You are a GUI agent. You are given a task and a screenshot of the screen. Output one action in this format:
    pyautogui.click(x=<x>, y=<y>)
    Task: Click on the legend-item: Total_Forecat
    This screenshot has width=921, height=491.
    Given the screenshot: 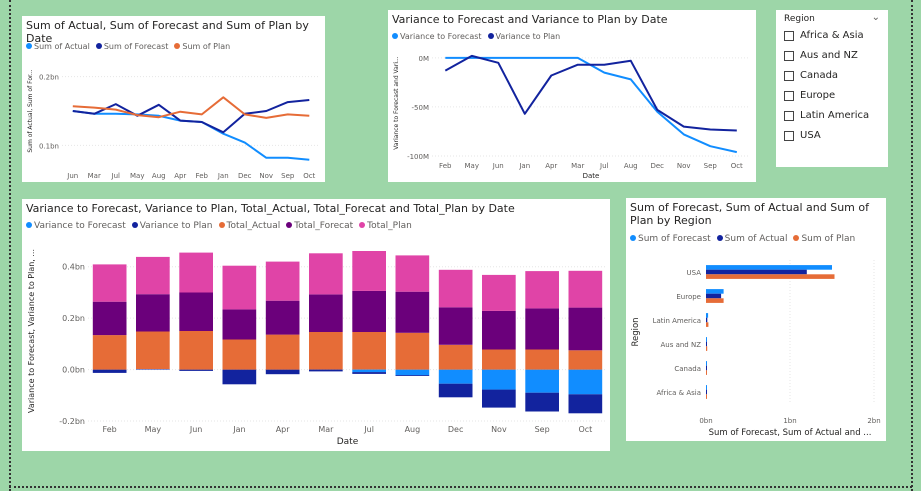 What is the action you would take?
    pyautogui.click(x=319, y=226)
    